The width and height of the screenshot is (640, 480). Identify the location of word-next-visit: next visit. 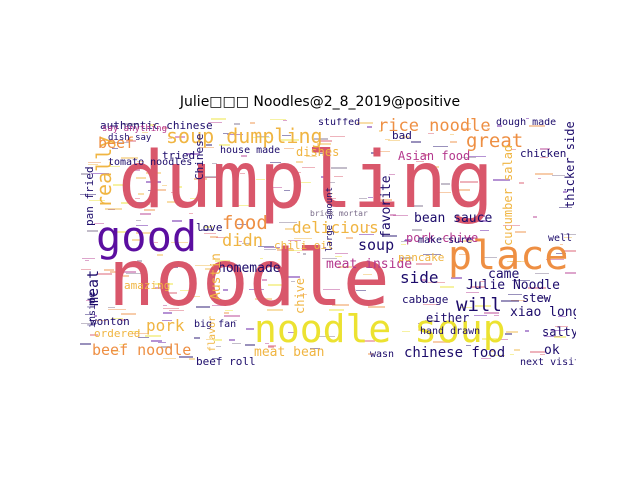
(548, 362).